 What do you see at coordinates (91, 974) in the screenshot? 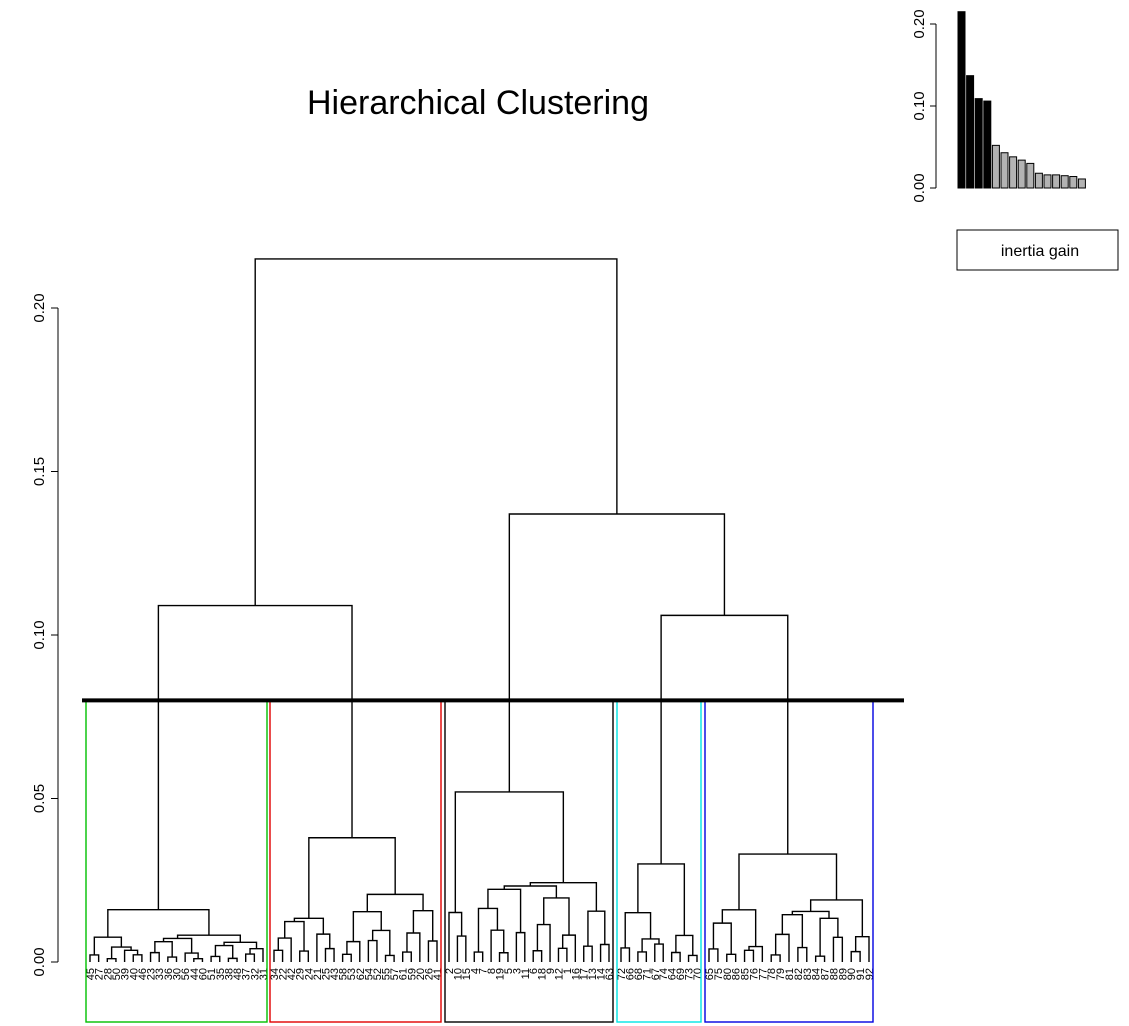
I see `leaf-label: 45` at bounding box center [91, 974].